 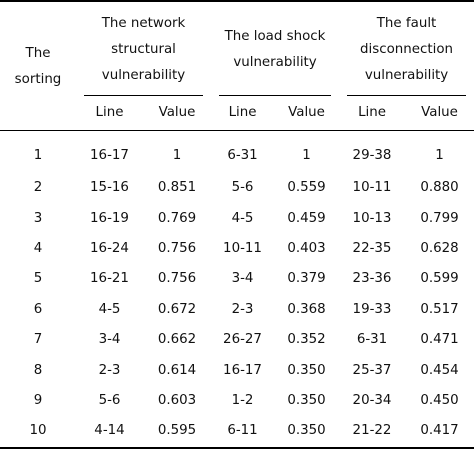 What do you see at coordinates (439, 279) in the screenshot?
I see `fault-value-cell: 0.599` at bounding box center [439, 279].